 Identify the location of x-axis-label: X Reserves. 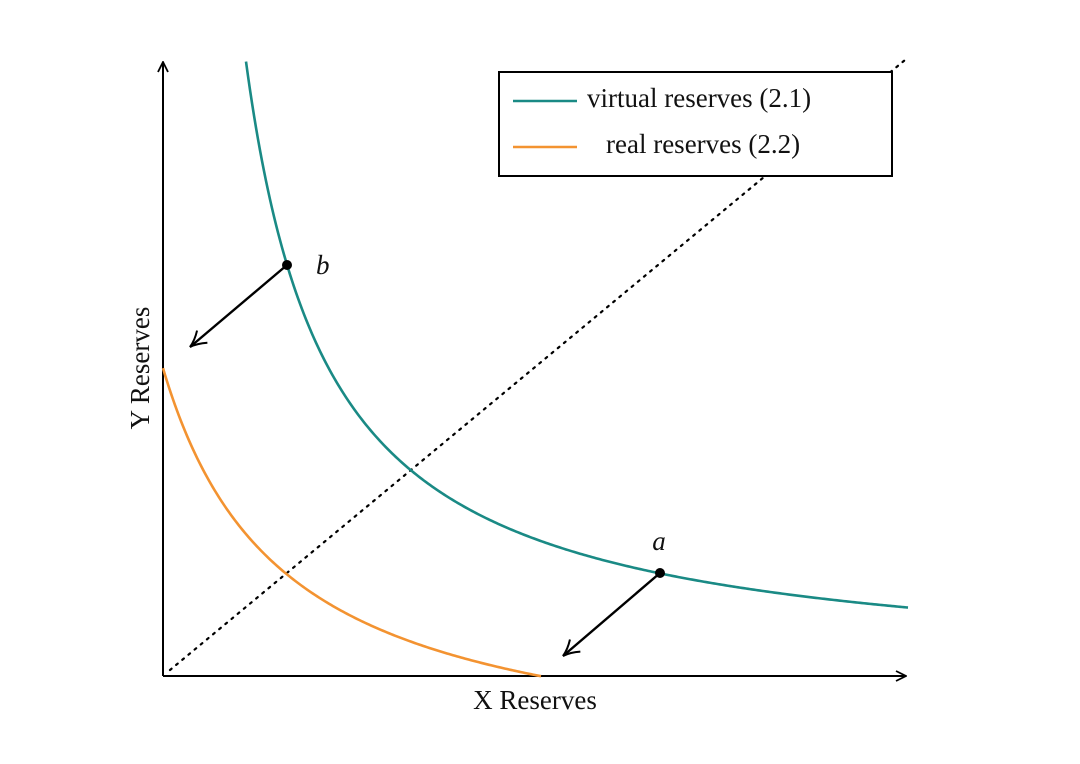
(535, 700).